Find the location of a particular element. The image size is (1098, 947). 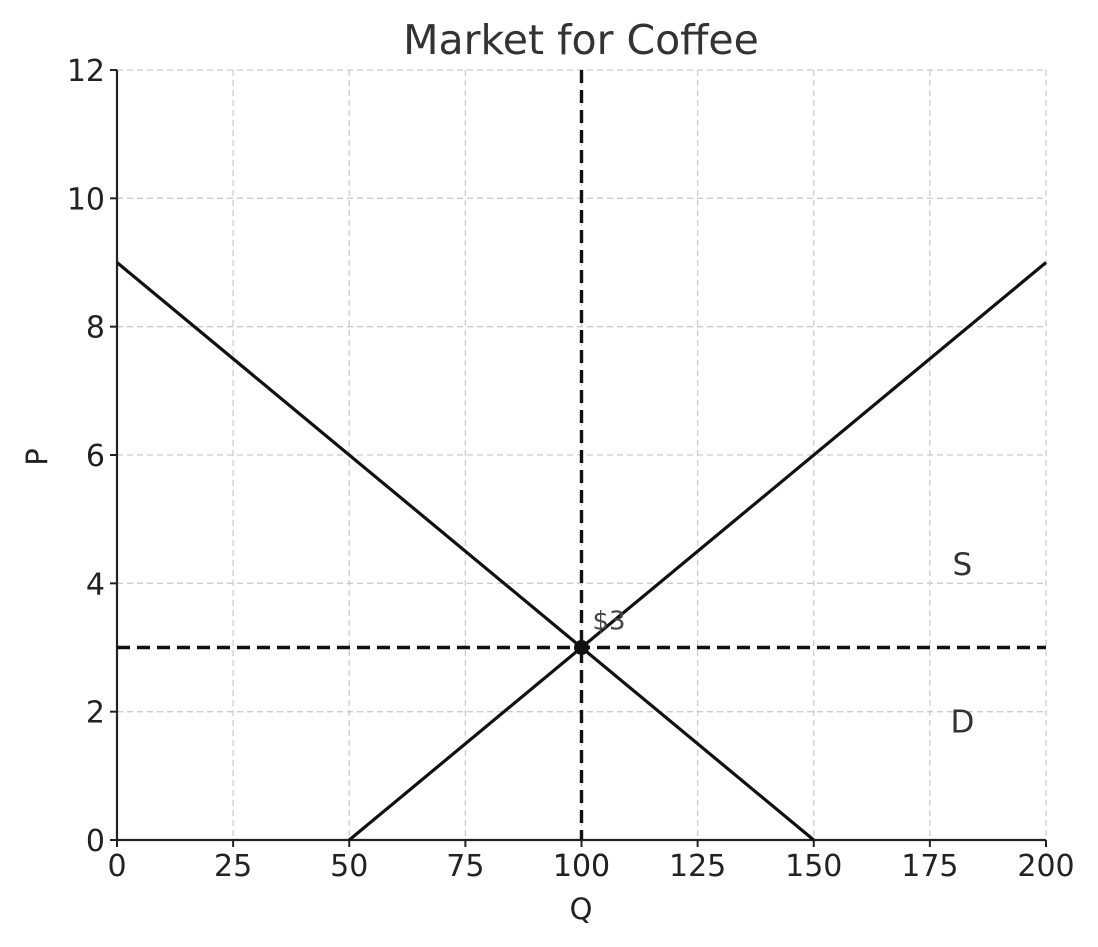

x-tick-label: 25 is located at coordinates (233, 866).